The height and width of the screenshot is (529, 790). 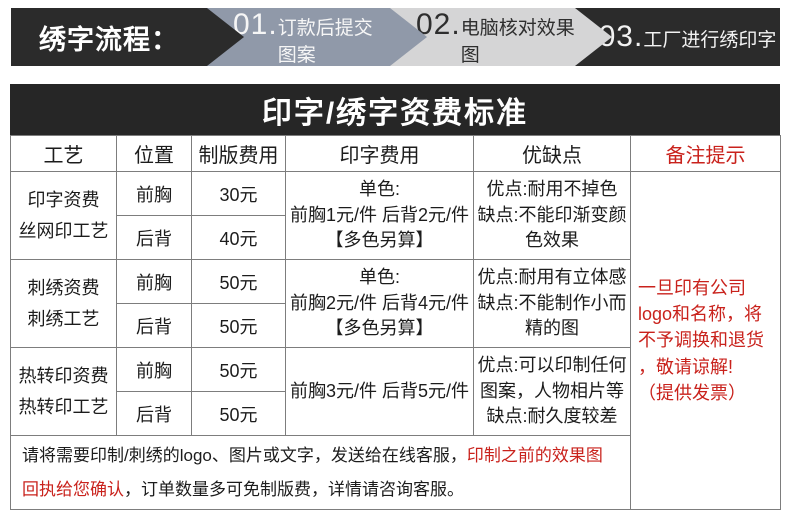 What do you see at coordinates (552, 303) in the screenshot?
I see `pros-cons-cell: 优点:耐用有立体感 缺点:不能制作小而 精的图` at bounding box center [552, 303].